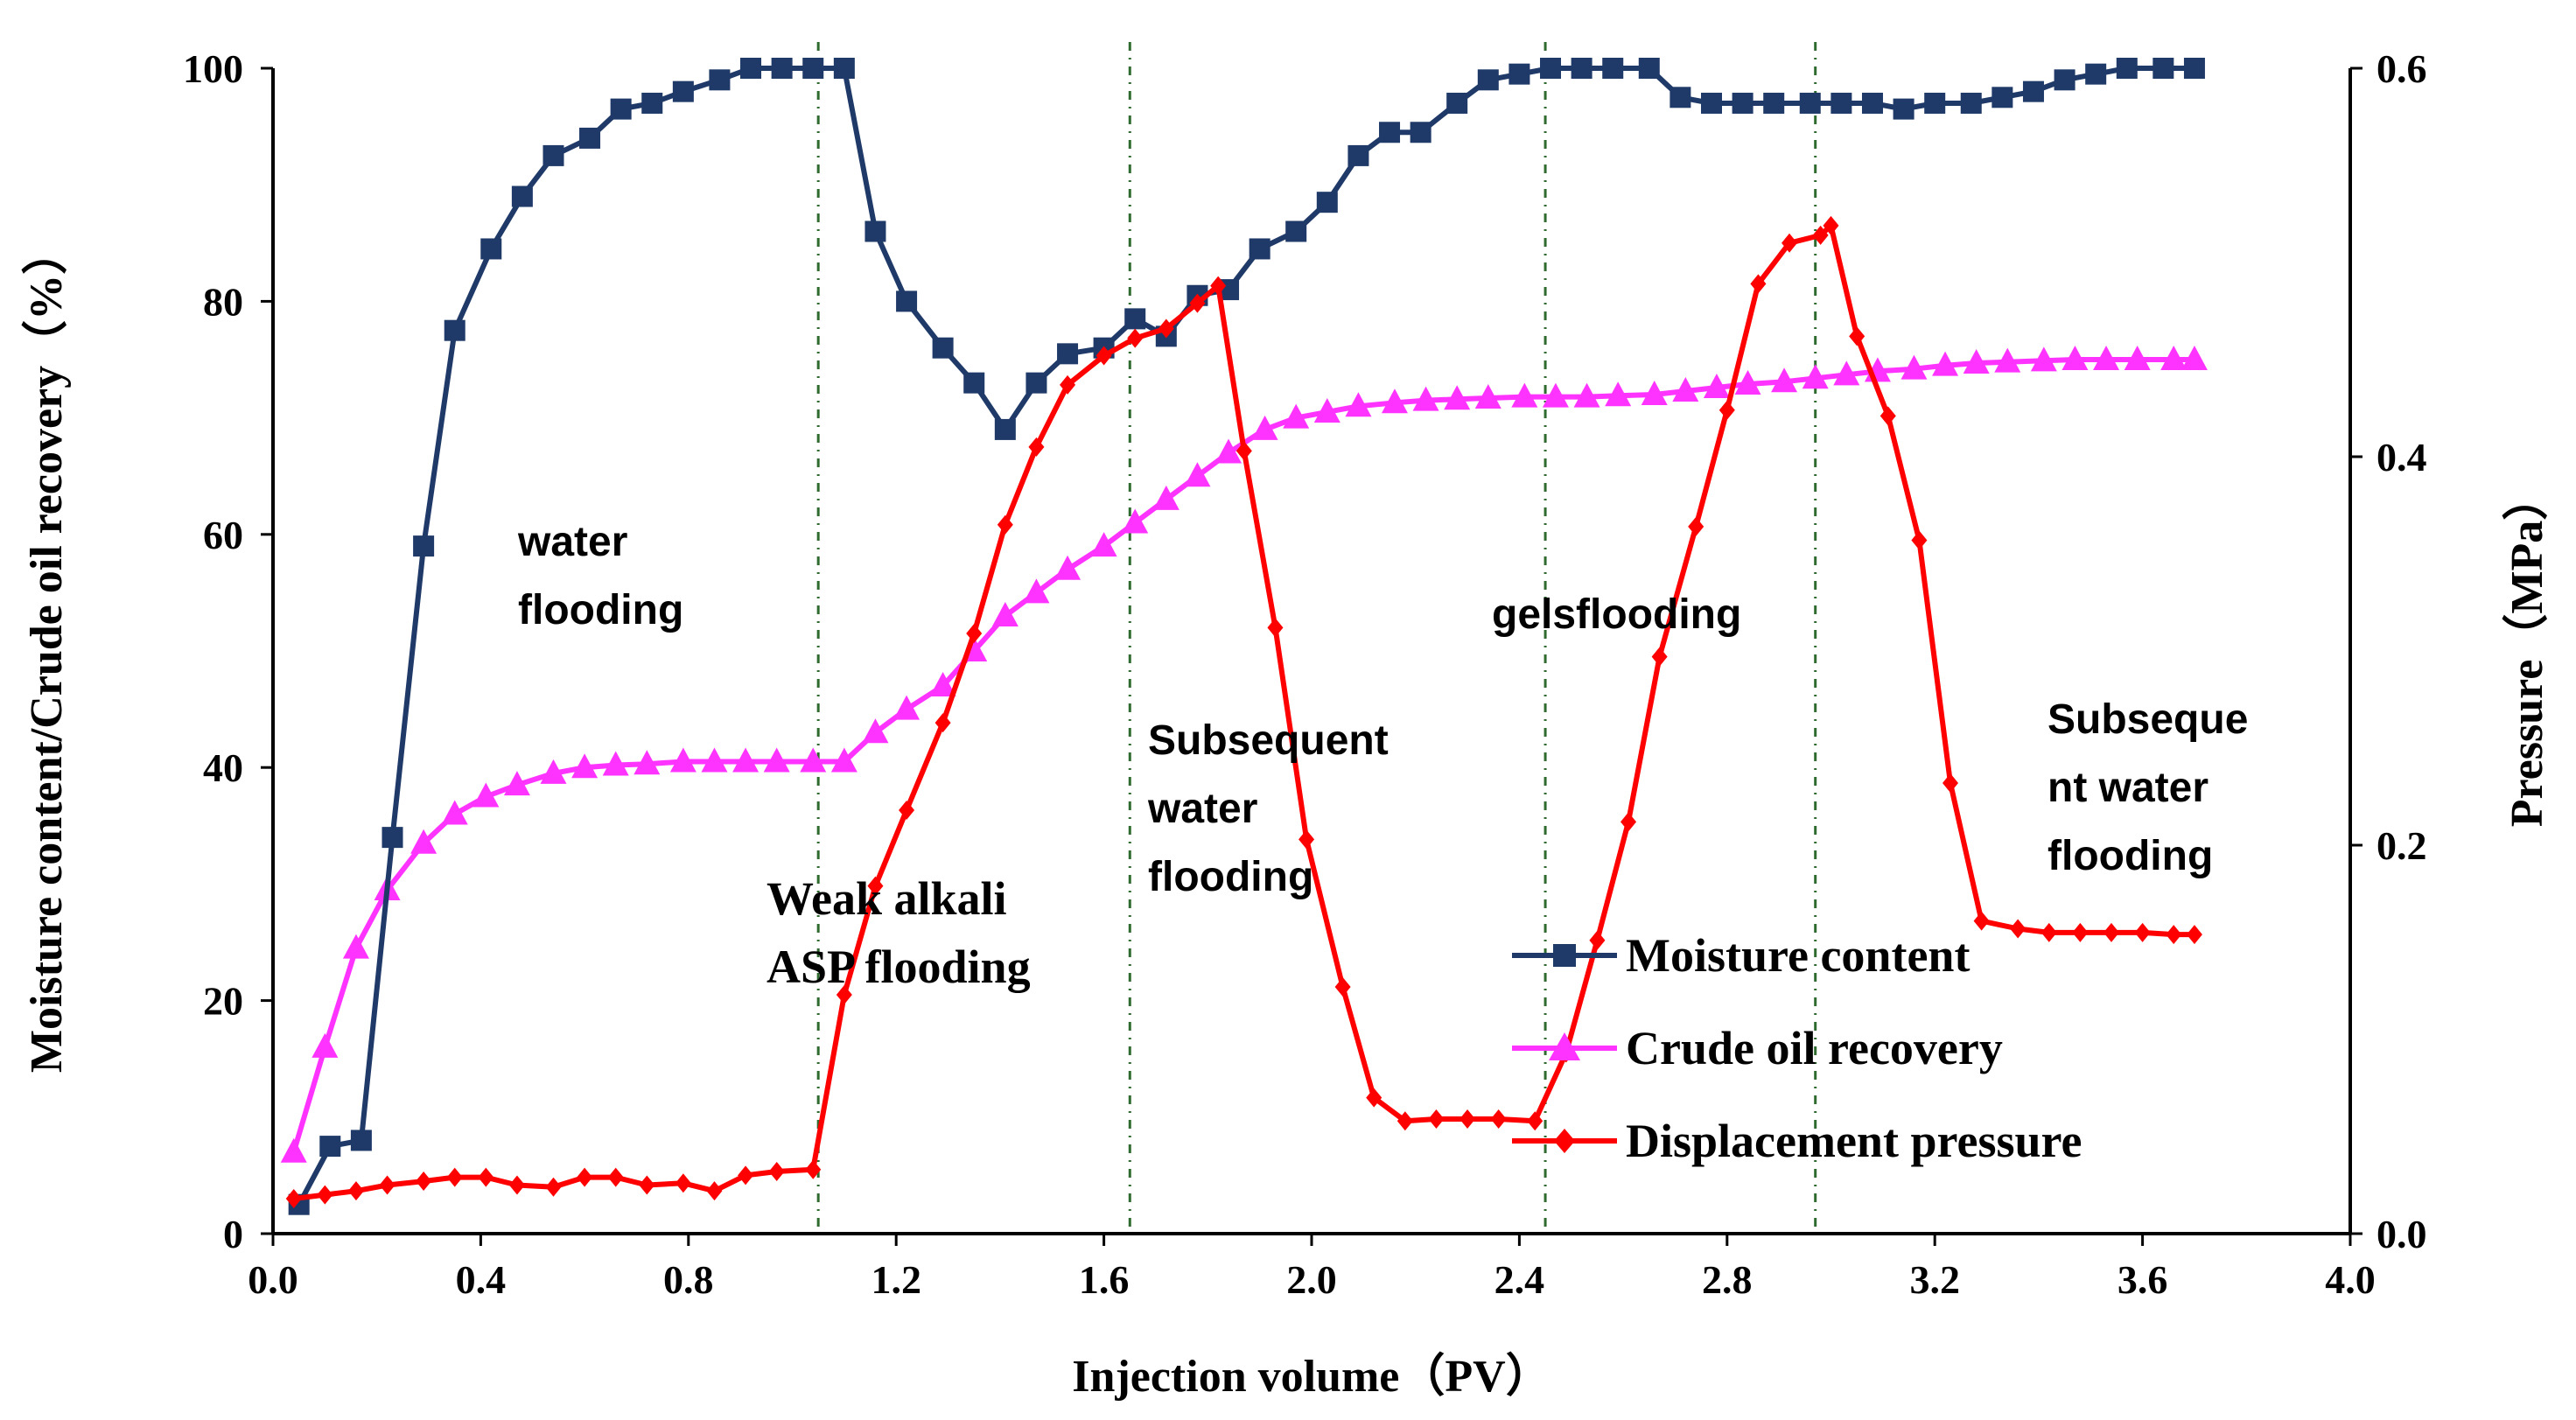 Image resolution: width=2576 pixels, height=1420 pixels. What do you see at coordinates (2143, 1279) in the screenshot?
I see `x-tick-label: 3.6` at bounding box center [2143, 1279].